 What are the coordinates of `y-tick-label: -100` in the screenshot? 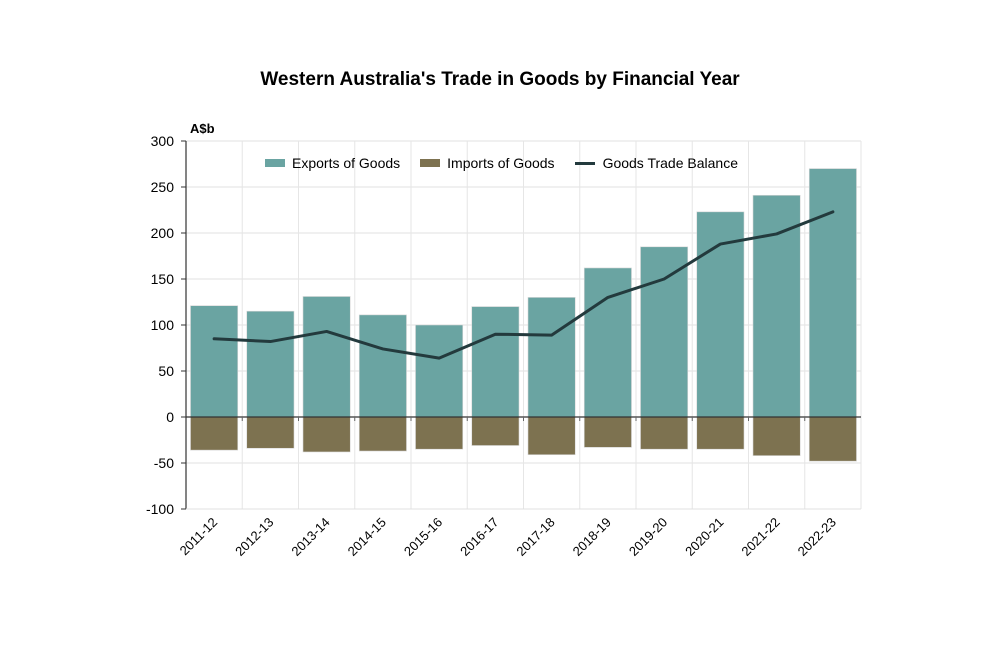 It's located at (160, 509).